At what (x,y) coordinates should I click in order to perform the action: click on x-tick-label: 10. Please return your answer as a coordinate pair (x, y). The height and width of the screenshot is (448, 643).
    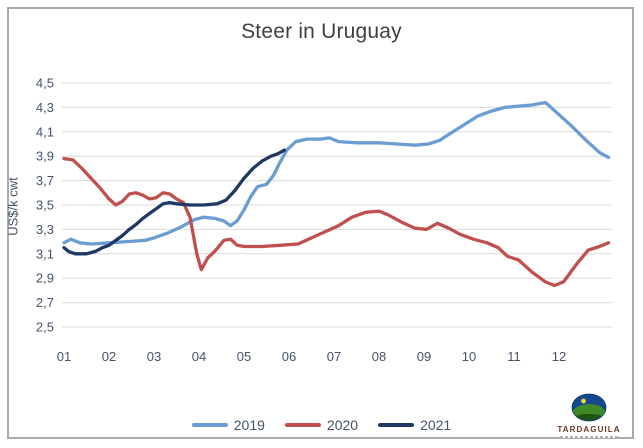
    Looking at the image, I should click on (469, 356).